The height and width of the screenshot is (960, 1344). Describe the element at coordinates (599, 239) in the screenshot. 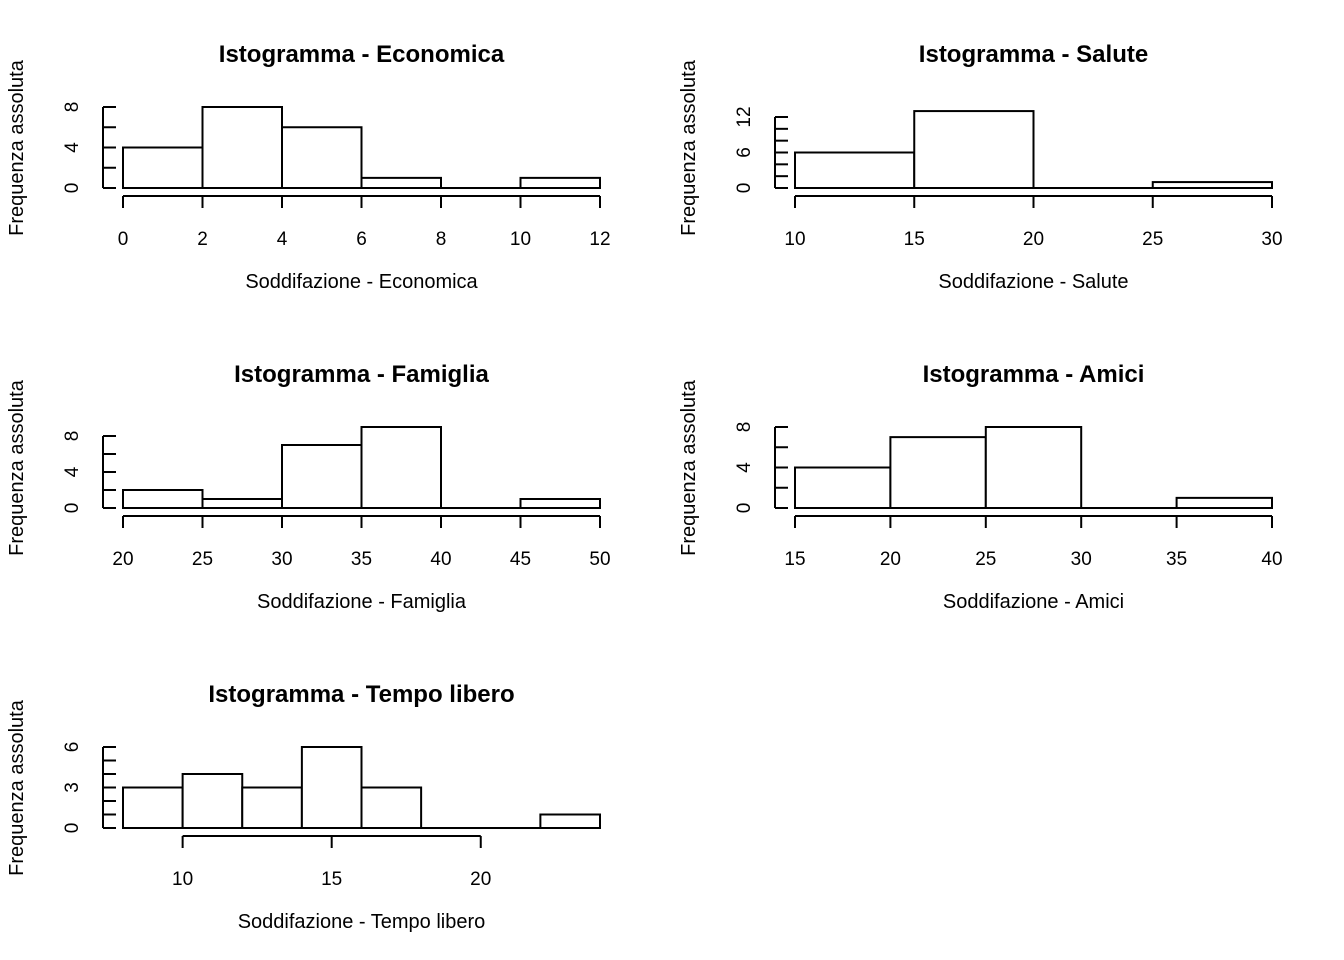

I see `x-tick-label: 12` at that location.